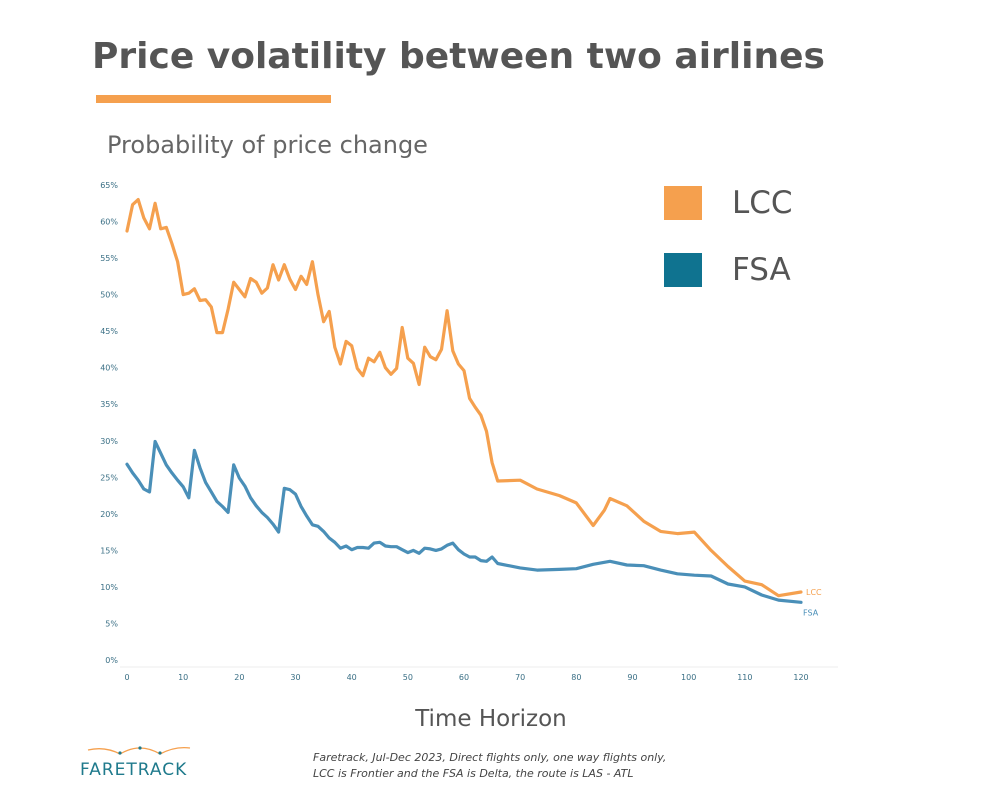  Describe the element at coordinates (111, 660) in the screenshot. I see `y-tick-label: 0%` at that location.